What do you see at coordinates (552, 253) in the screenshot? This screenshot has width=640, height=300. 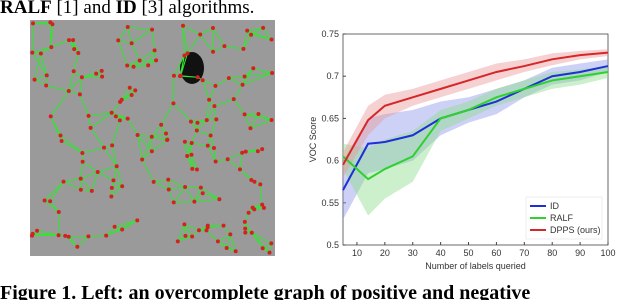 I see `x-tick-label: 80` at bounding box center [552, 253].